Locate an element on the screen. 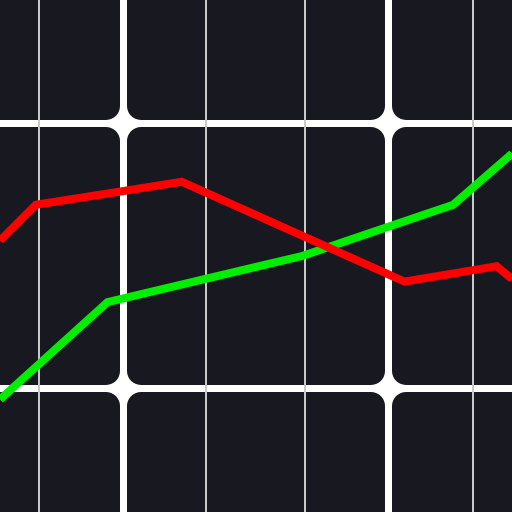 This screenshot has height=512, width=512. tile-top-center is located at coordinates (256, 60).